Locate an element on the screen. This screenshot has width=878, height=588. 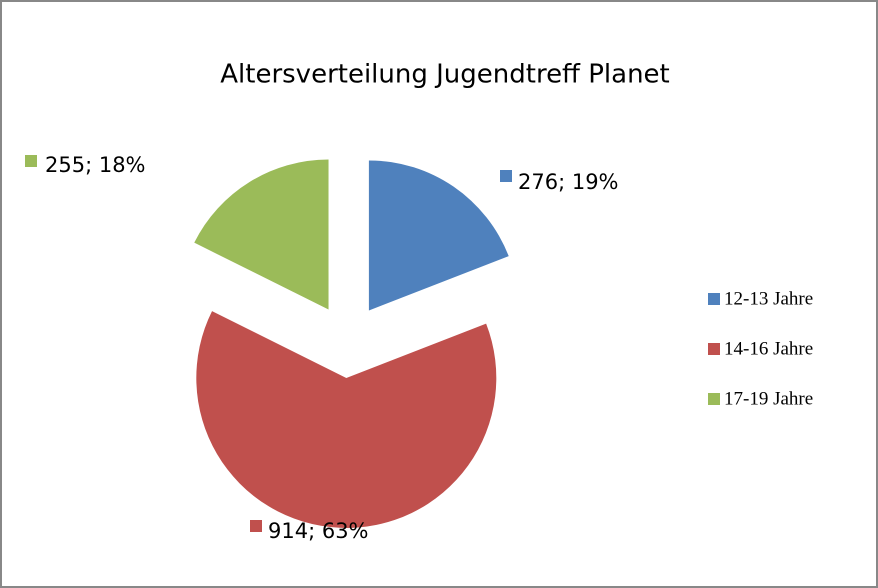
legend-label: 12-13 Jahre is located at coordinates (768, 298).